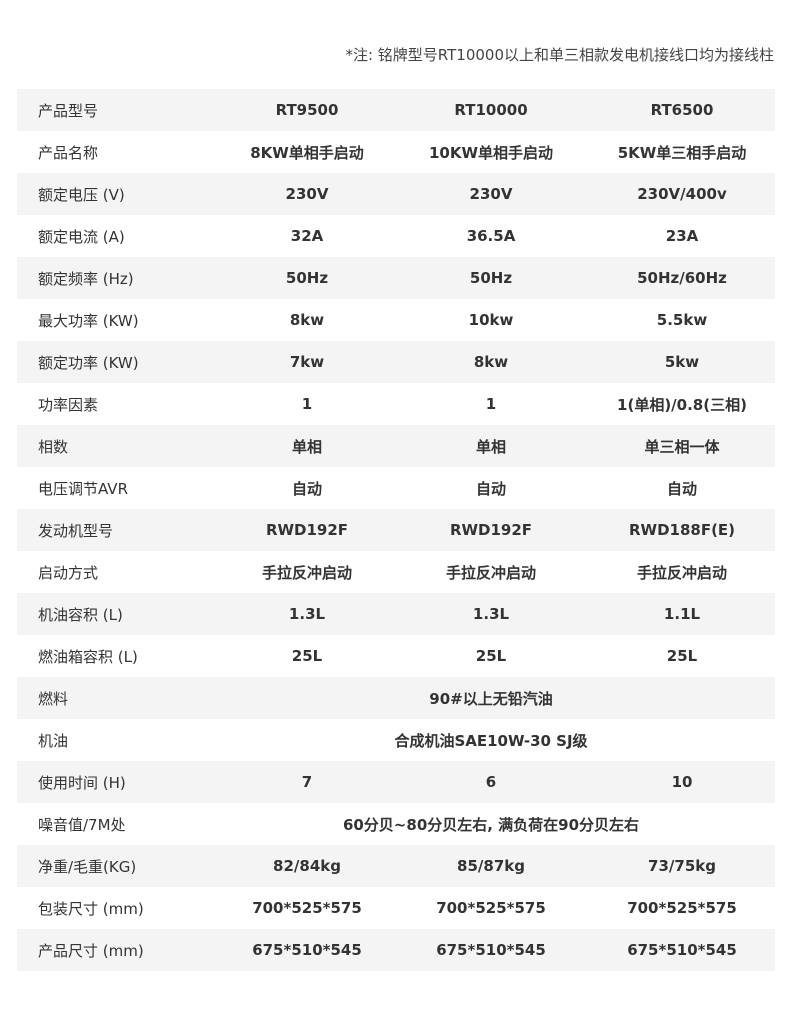 This screenshot has width=790, height=1012. I want to click on row-value-col-3: 675*510*545, so click(682, 950).